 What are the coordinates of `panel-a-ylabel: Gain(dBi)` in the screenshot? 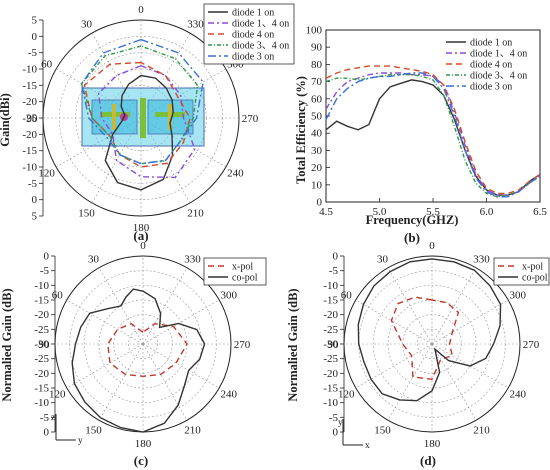 It's located at (6, 120).